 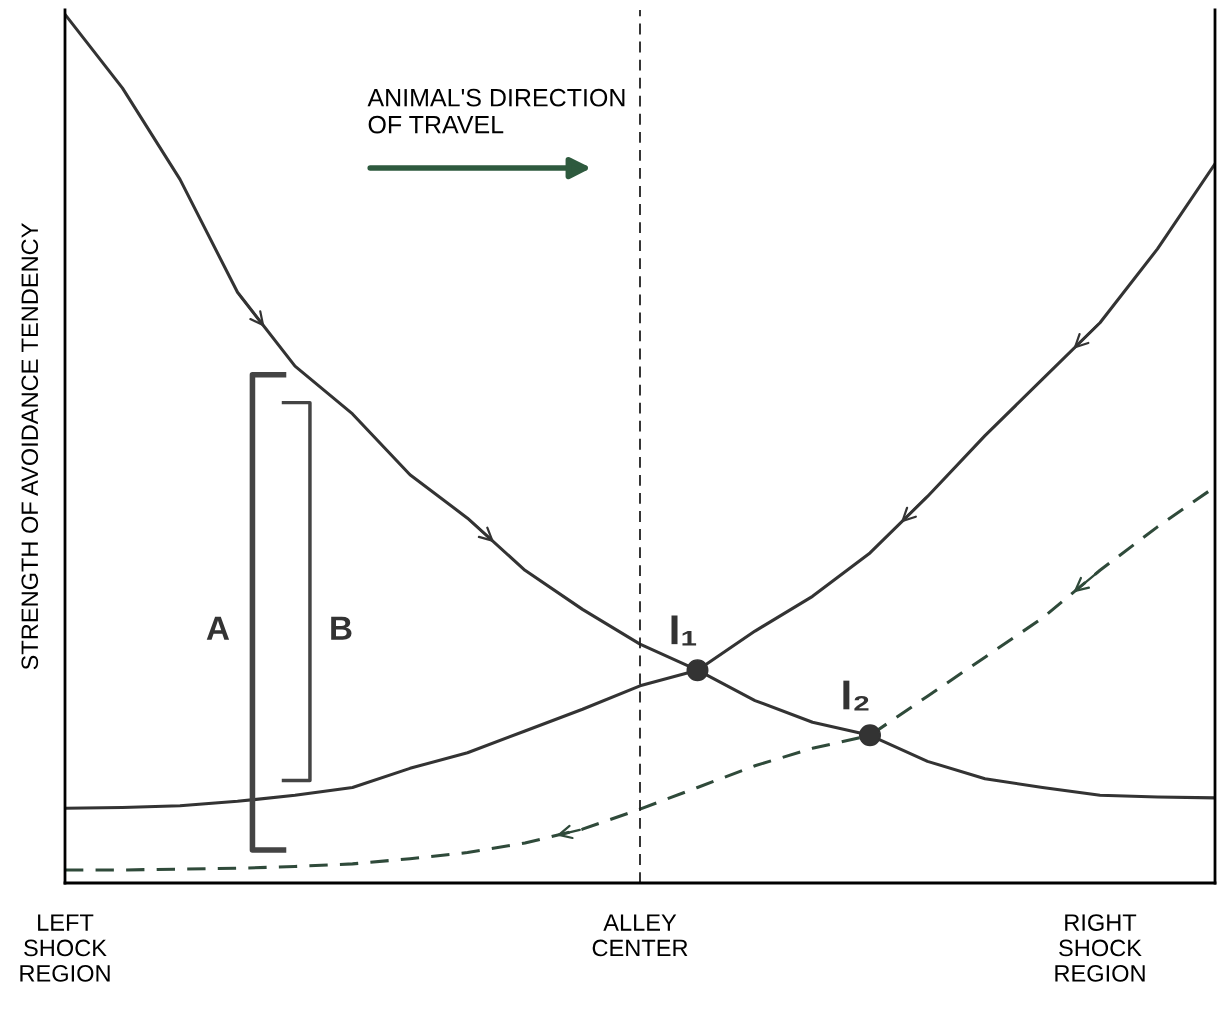 I want to click on annotation: A, so click(x=218, y=628).